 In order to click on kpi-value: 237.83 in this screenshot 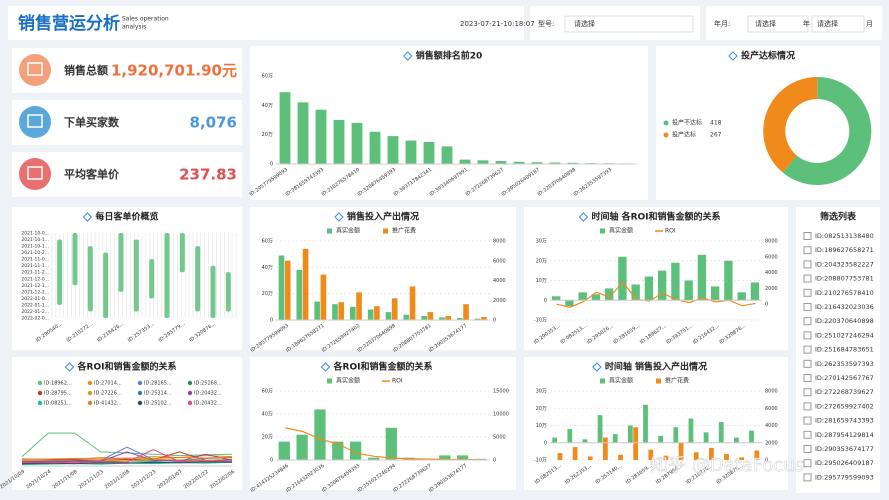, I will do `click(208, 175)`.